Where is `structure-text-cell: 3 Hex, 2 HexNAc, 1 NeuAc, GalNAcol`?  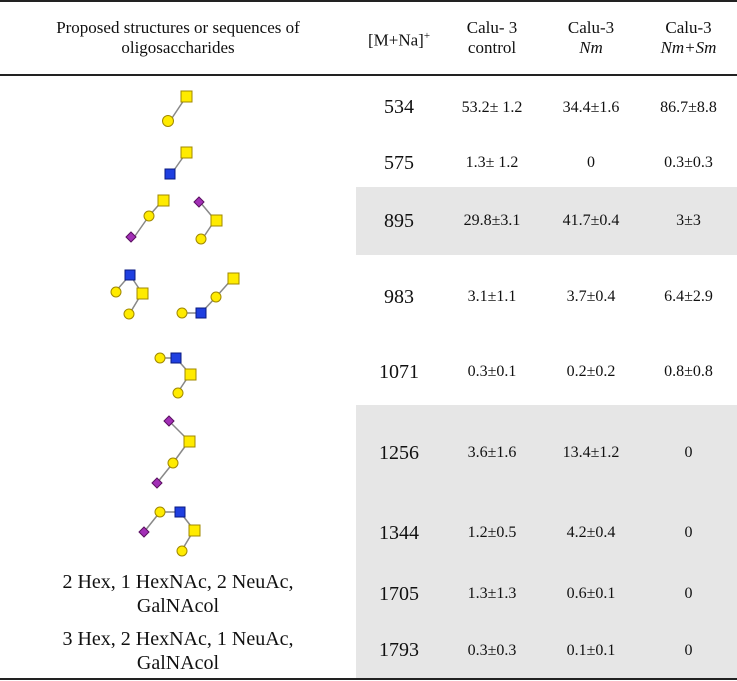 structure-text-cell: 3 Hex, 2 HexNAc, 1 NeuAc, GalNAcol is located at coordinates (178, 651).